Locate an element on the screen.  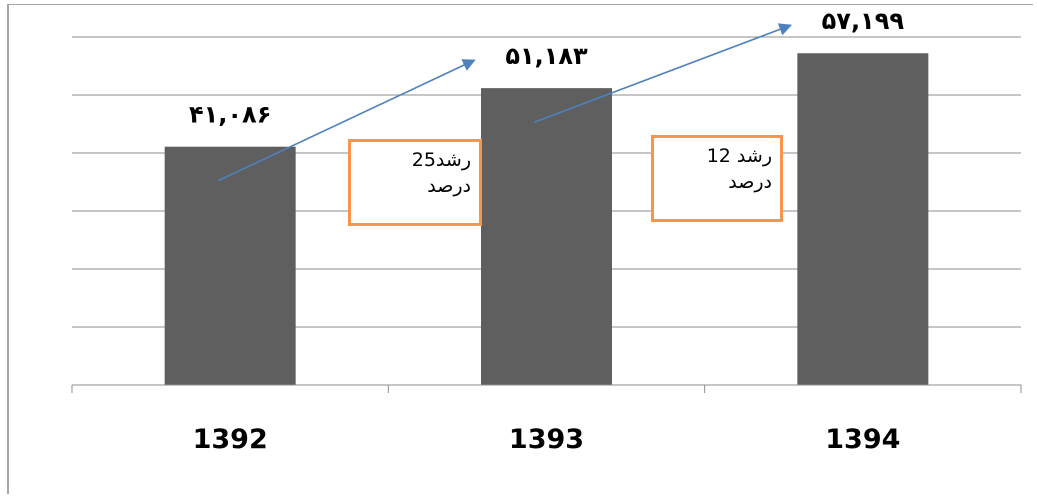
data-label-1392: ۴۱,۰۸۶ is located at coordinates (230, 115).